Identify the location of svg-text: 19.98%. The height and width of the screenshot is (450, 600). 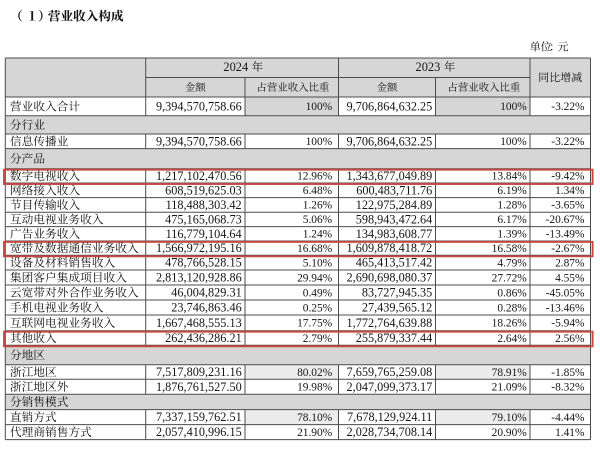
(315, 388).